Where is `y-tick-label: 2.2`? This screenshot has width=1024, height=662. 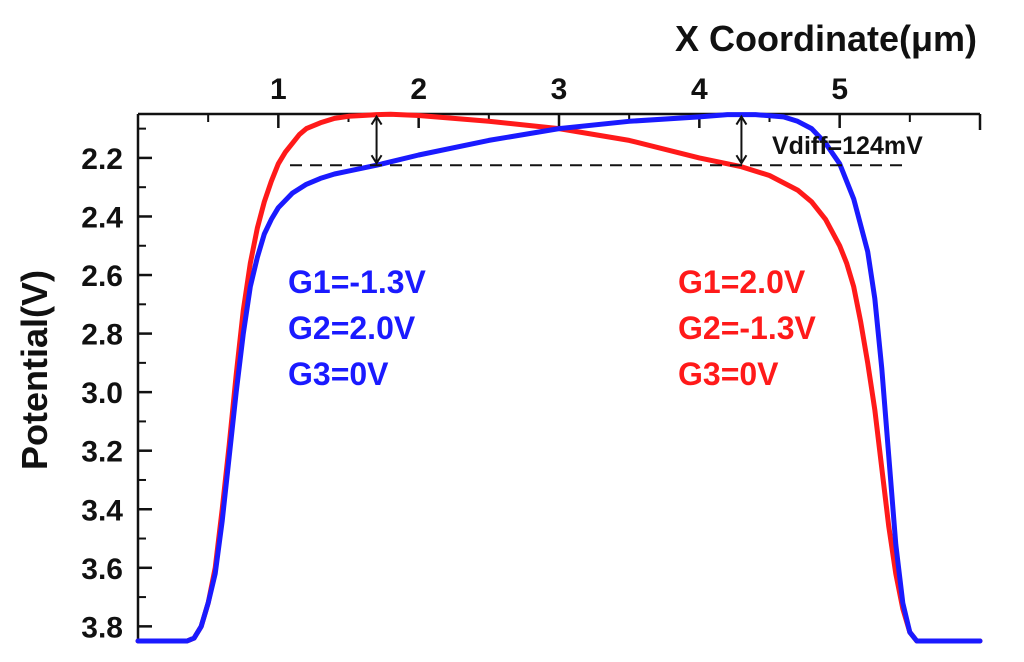
y-tick-label: 2.2 is located at coordinates (102, 159).